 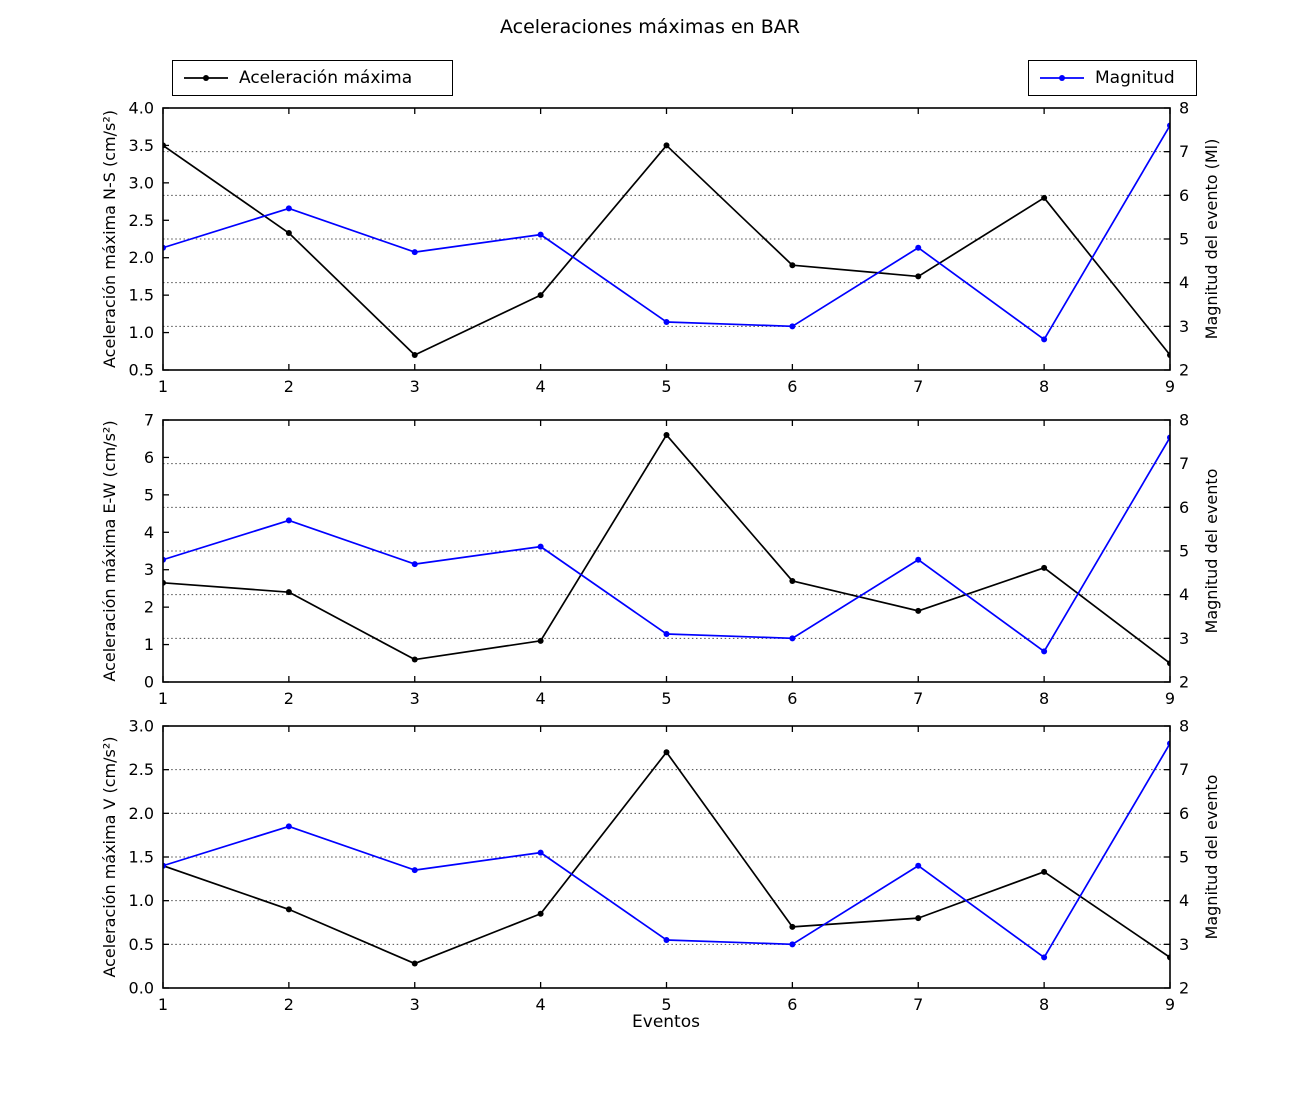 What do you see at coordinates (415, 1004) in the screenshot?
I see `x-tick-label: 3` at bounding box center [415, 1004].